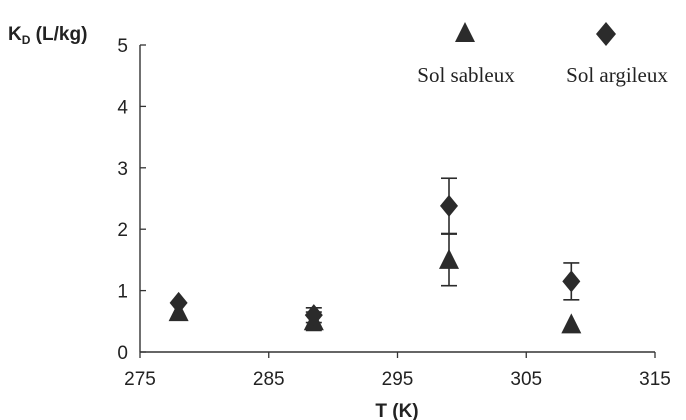  Describe the element at coordinates (122, 46) in the screenshot. I see `y-tick-label: 5` at that location.